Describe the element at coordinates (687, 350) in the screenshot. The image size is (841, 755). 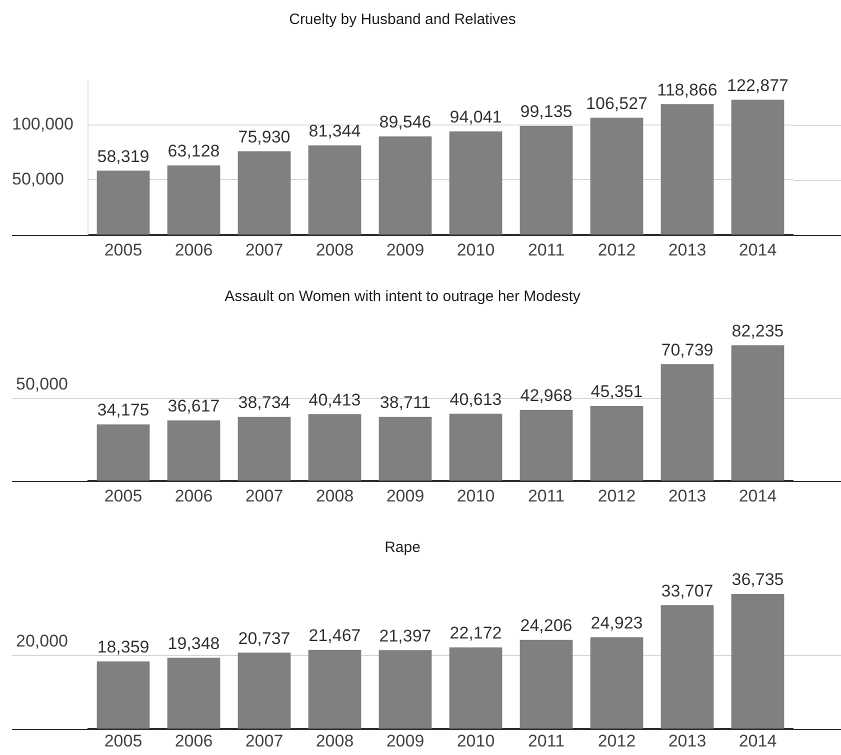
I see `data-label: 70,739` at that location.